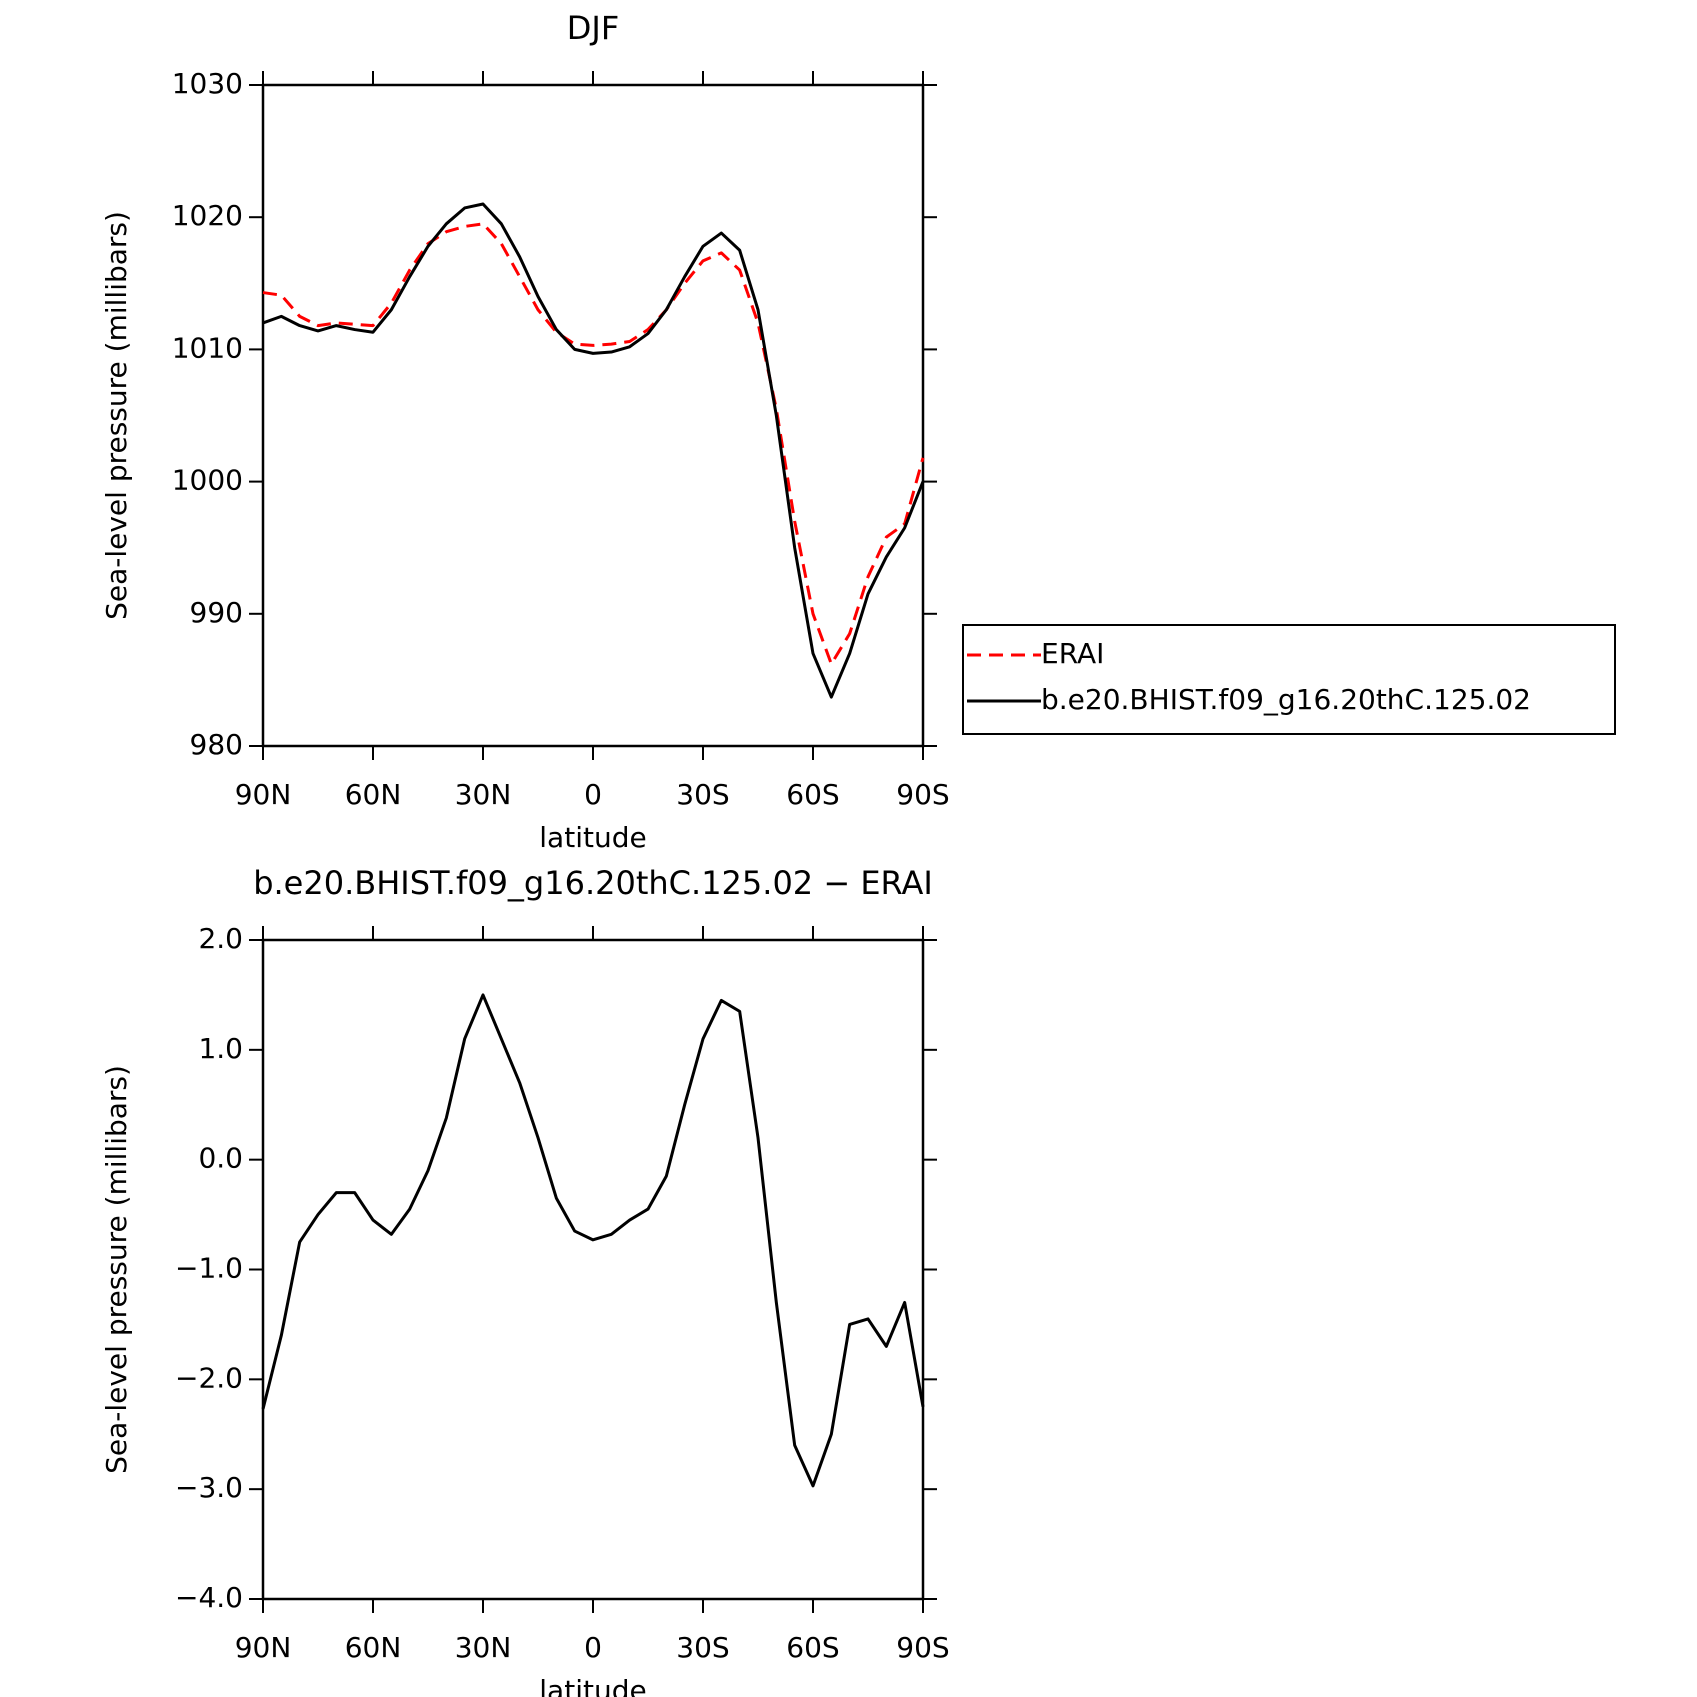 The width and height of the screenshot is (1697, 1697). I want to click on y-tick-label: 1010, so click(207, 347).